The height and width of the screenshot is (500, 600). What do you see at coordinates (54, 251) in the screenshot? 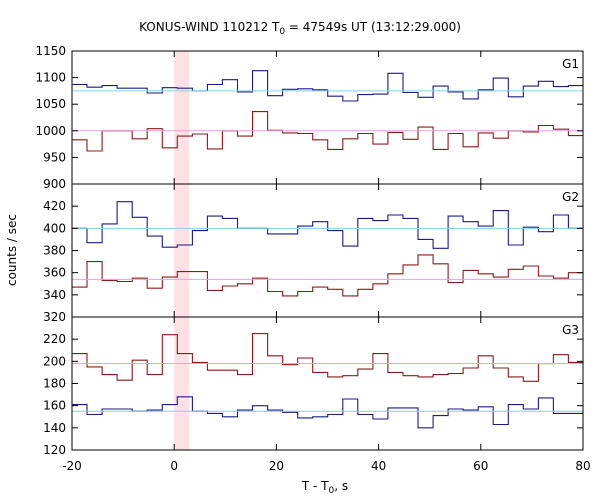
I see `g2-ytick-label: 380` at bounding box center [54, 251].